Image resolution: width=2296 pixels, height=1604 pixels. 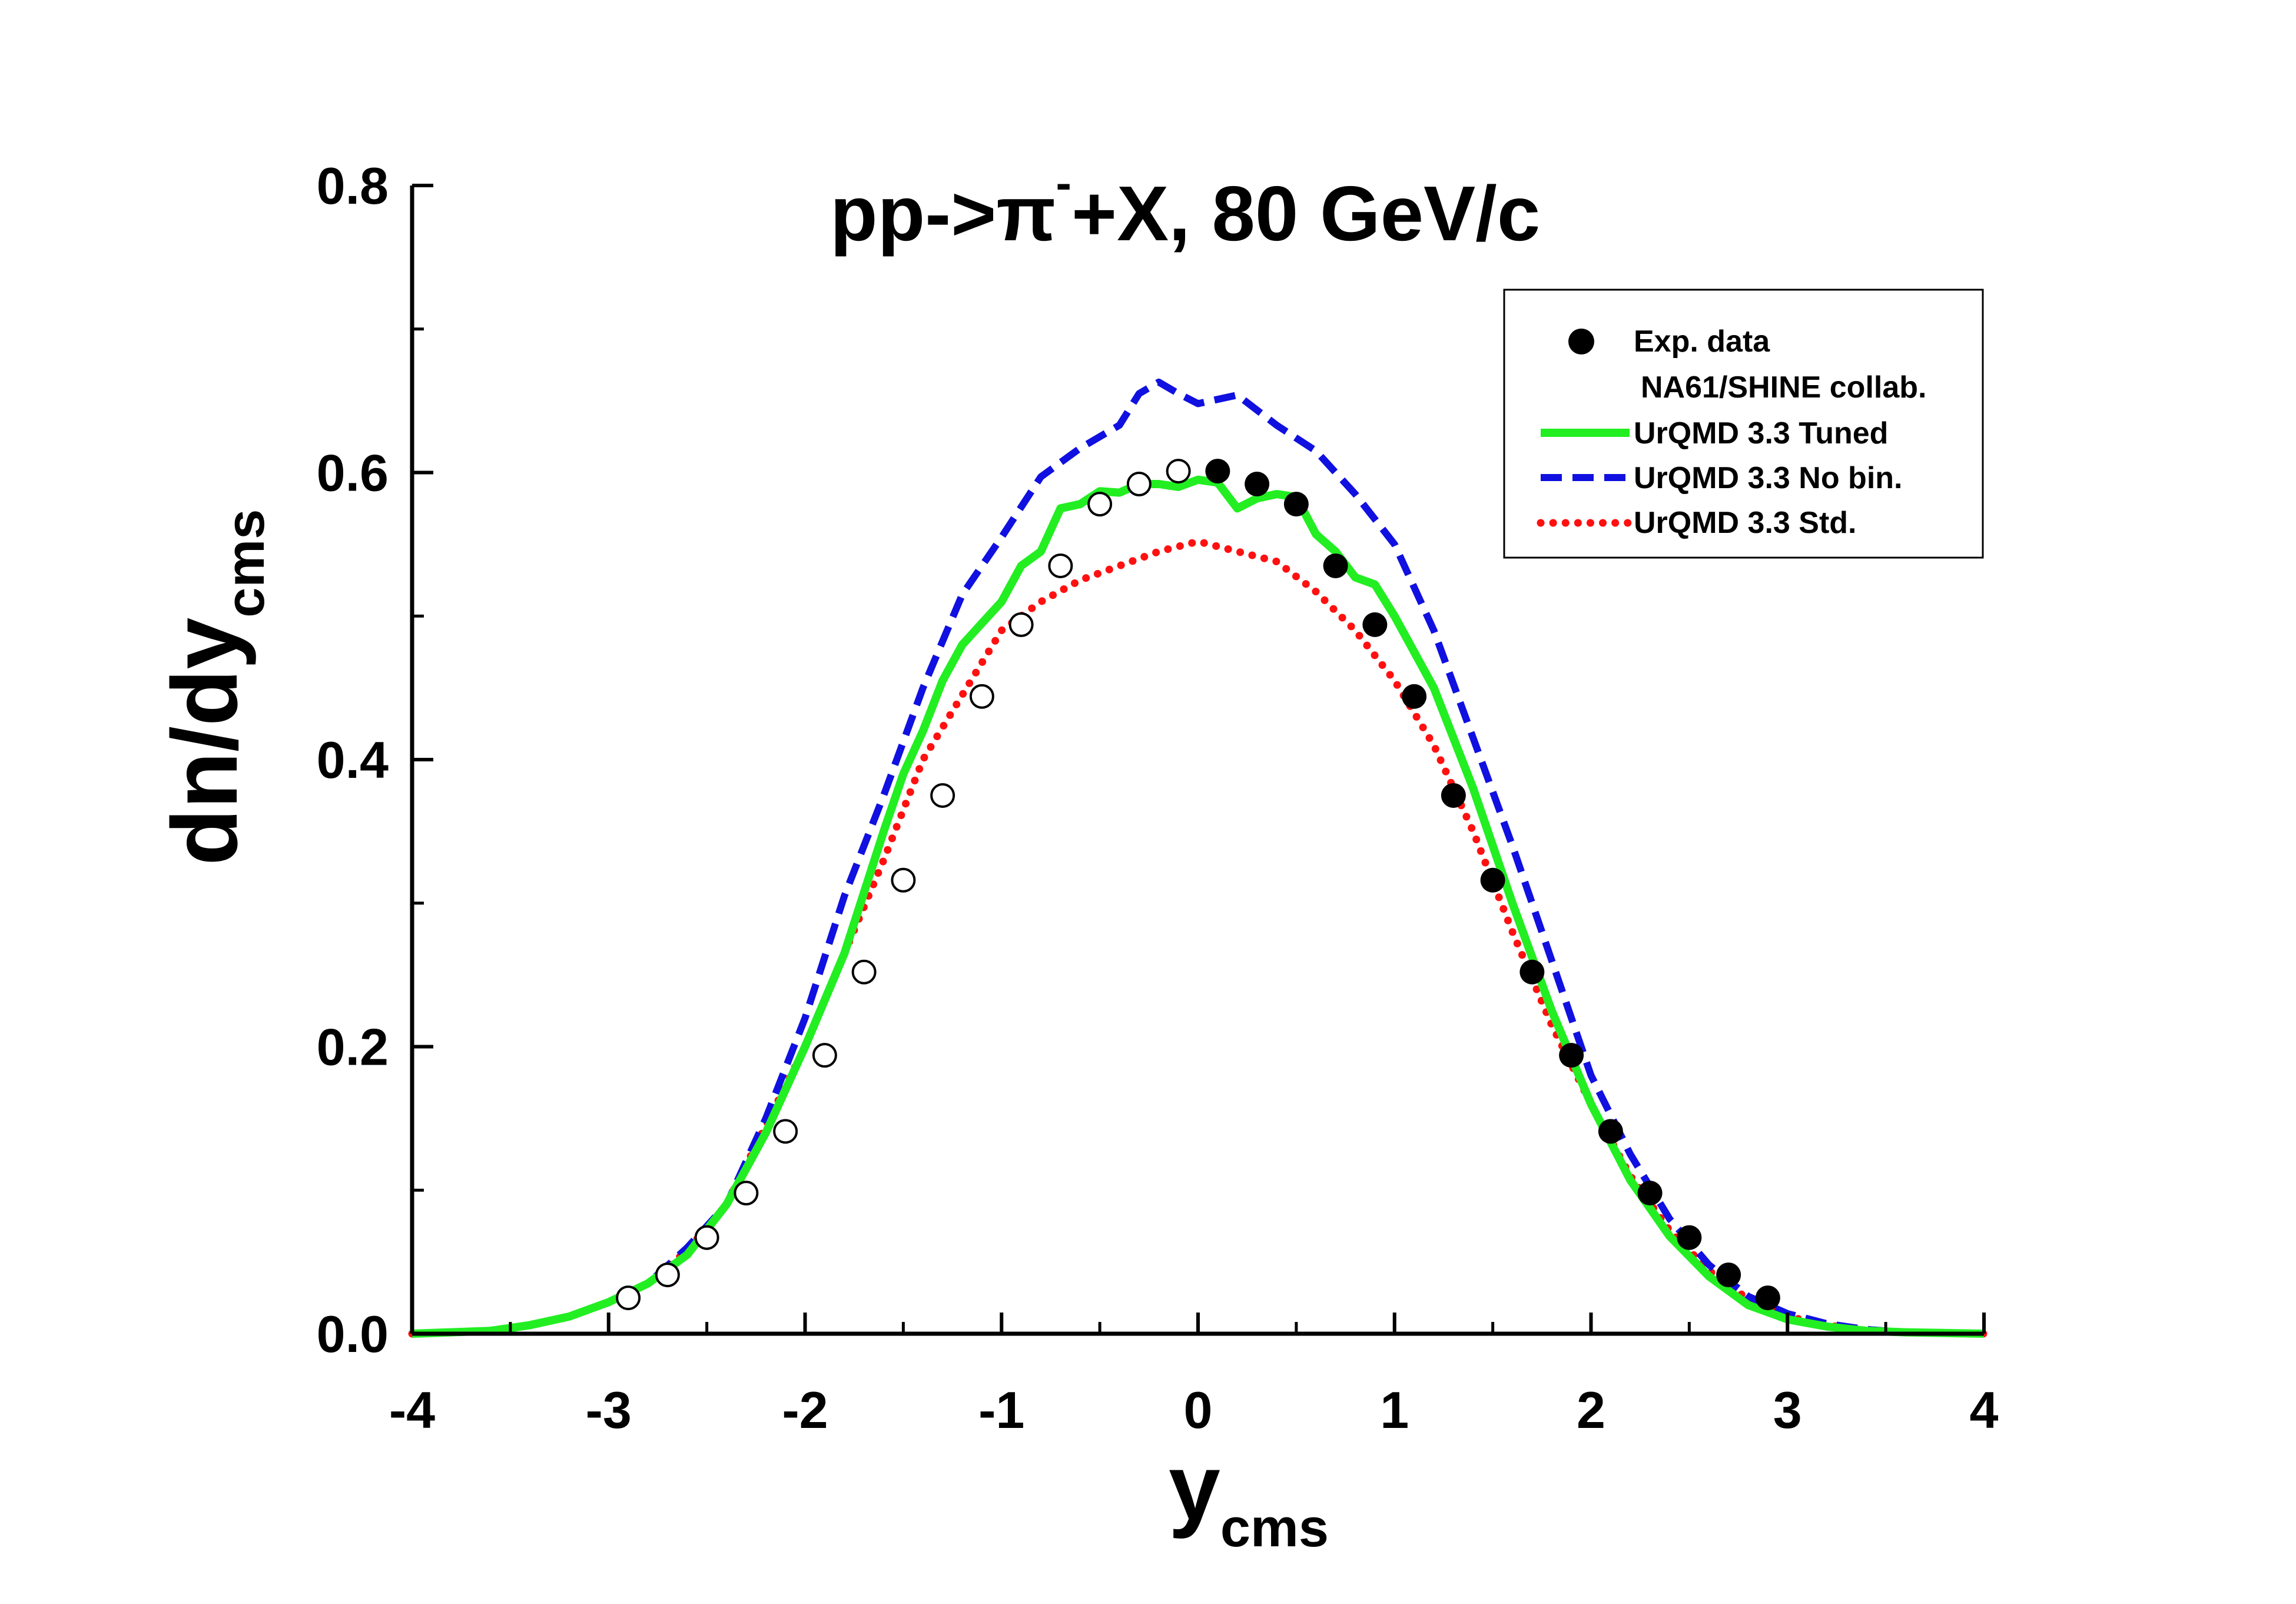 What do you see at coordinates (1194, 1488) in the screenshot?
I see `x-axis-label-main: y` at bounding box center [1194, 1488].